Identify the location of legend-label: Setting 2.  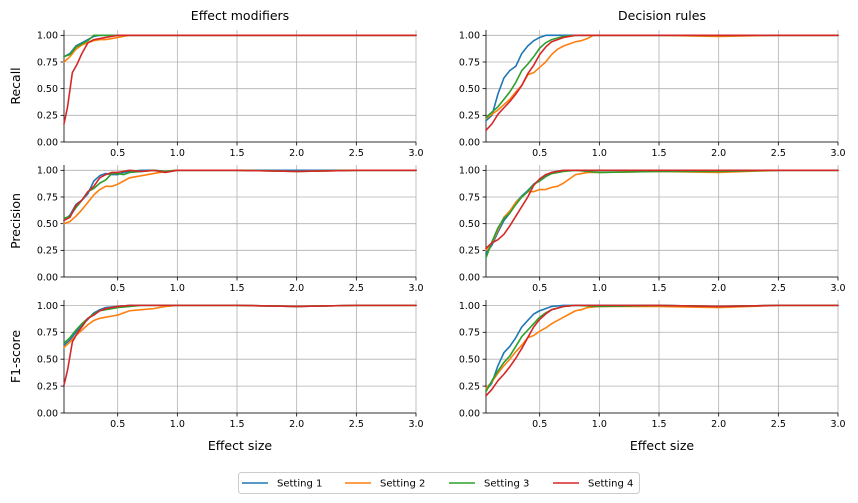
(402, 484).